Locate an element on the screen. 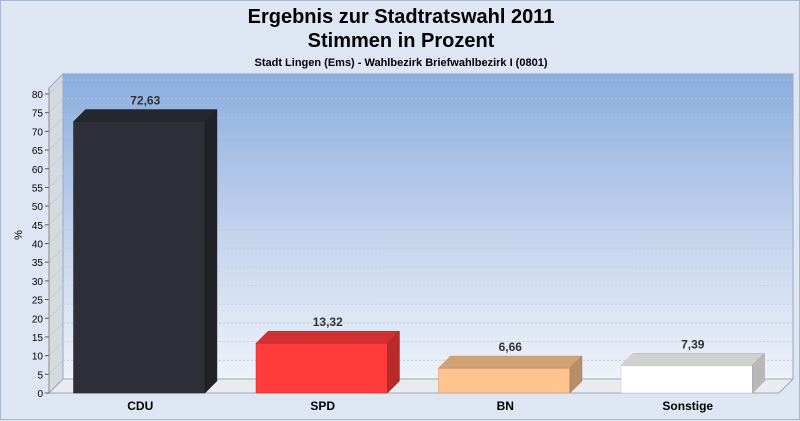 This screenshot has width=800, height=421. y-tick-label: 5 is located at coordinates (40, 375).